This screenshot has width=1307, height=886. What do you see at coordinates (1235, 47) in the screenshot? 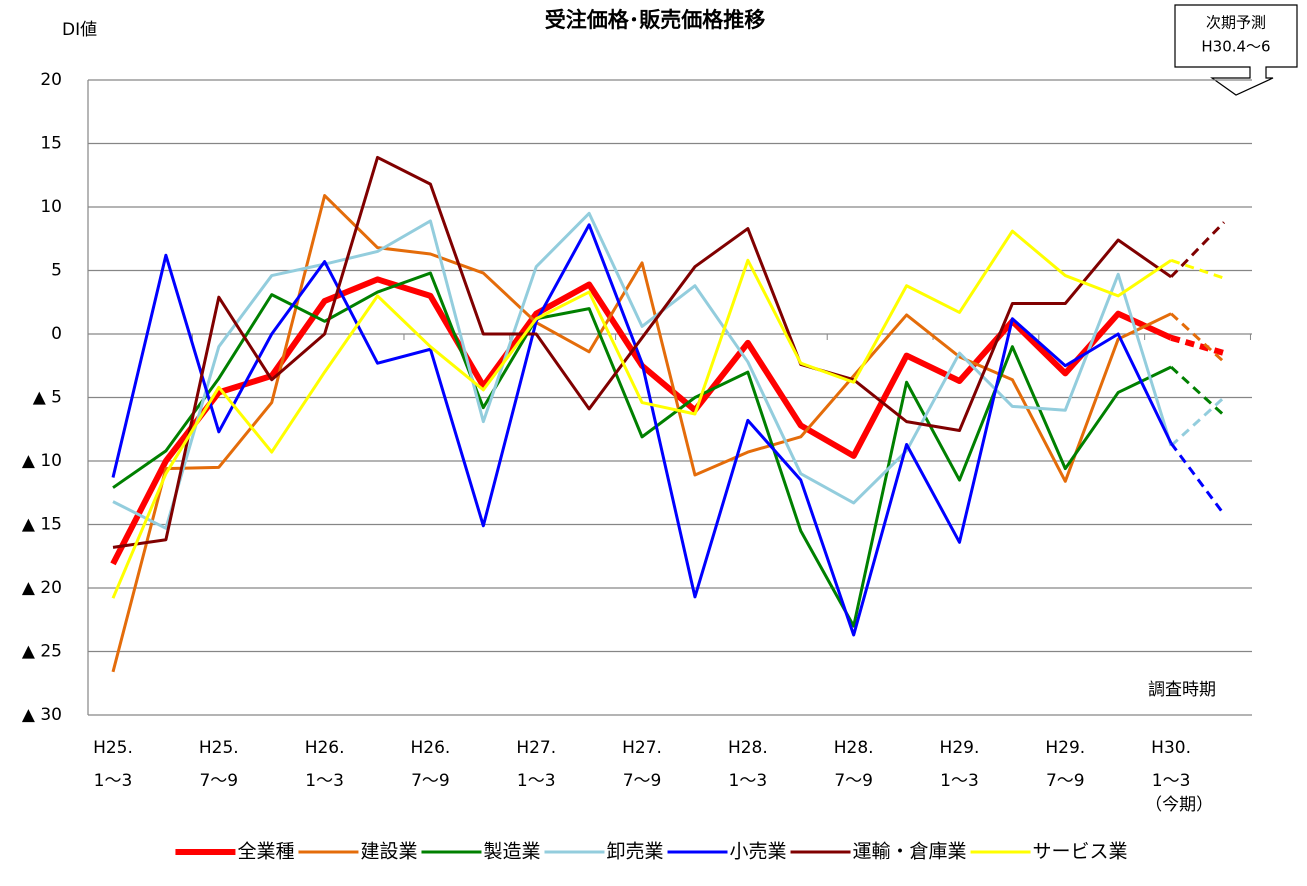
I see `annotation: H30.4〜6` at bounding box center [1235, 47].